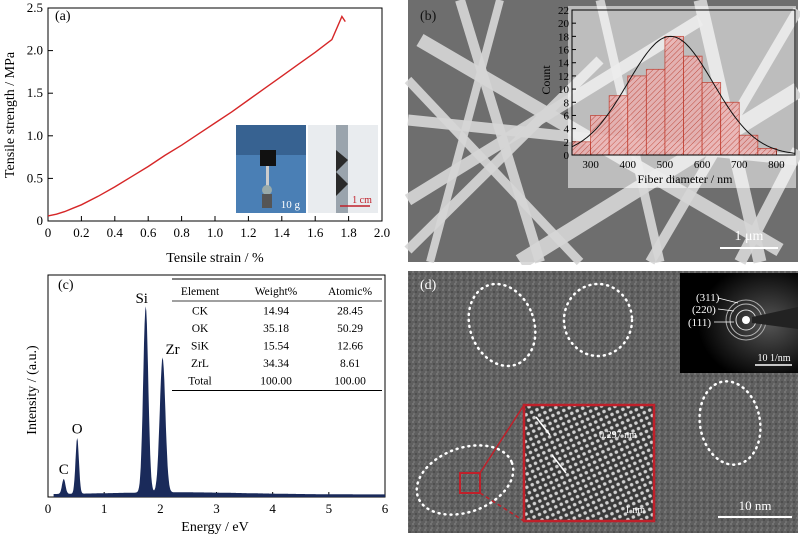 The image size is (800, 536). What do you see at coordinates (567, 130) in the screenshot?
I see `y-tick-label-b: 4` at bounding box center [567, 130].